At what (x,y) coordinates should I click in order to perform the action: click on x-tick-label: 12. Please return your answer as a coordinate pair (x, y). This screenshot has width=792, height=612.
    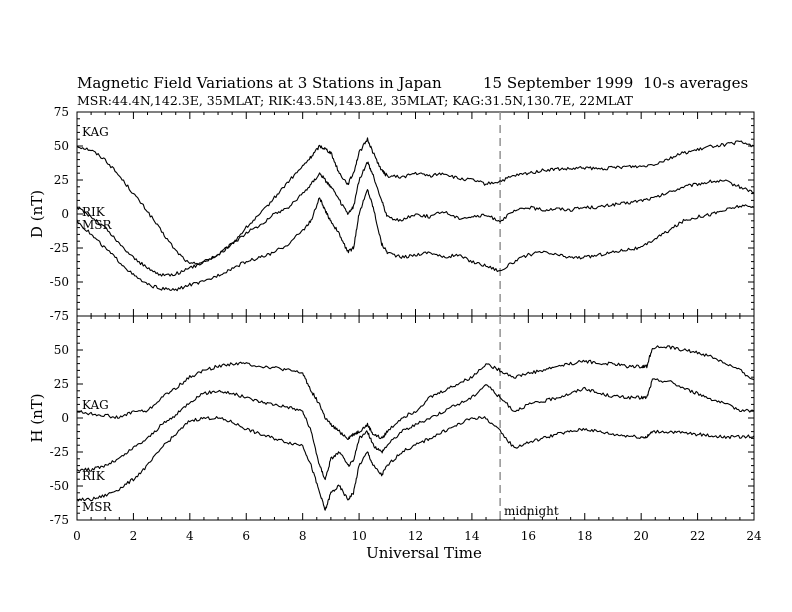
    Looking at the image, I should click on (415, 536).